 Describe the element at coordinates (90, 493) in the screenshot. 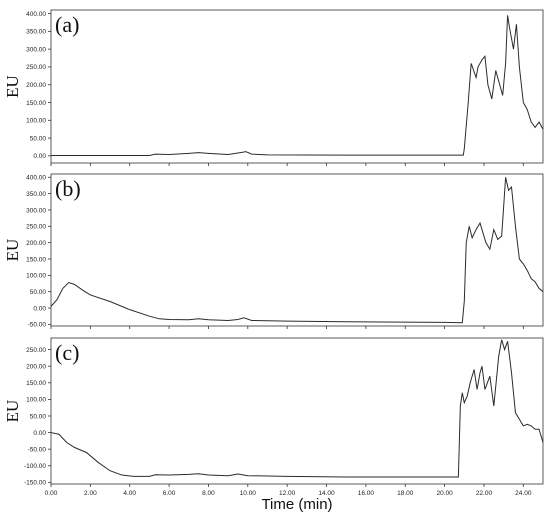

I see `x-tick-label: 2.00` at that location.